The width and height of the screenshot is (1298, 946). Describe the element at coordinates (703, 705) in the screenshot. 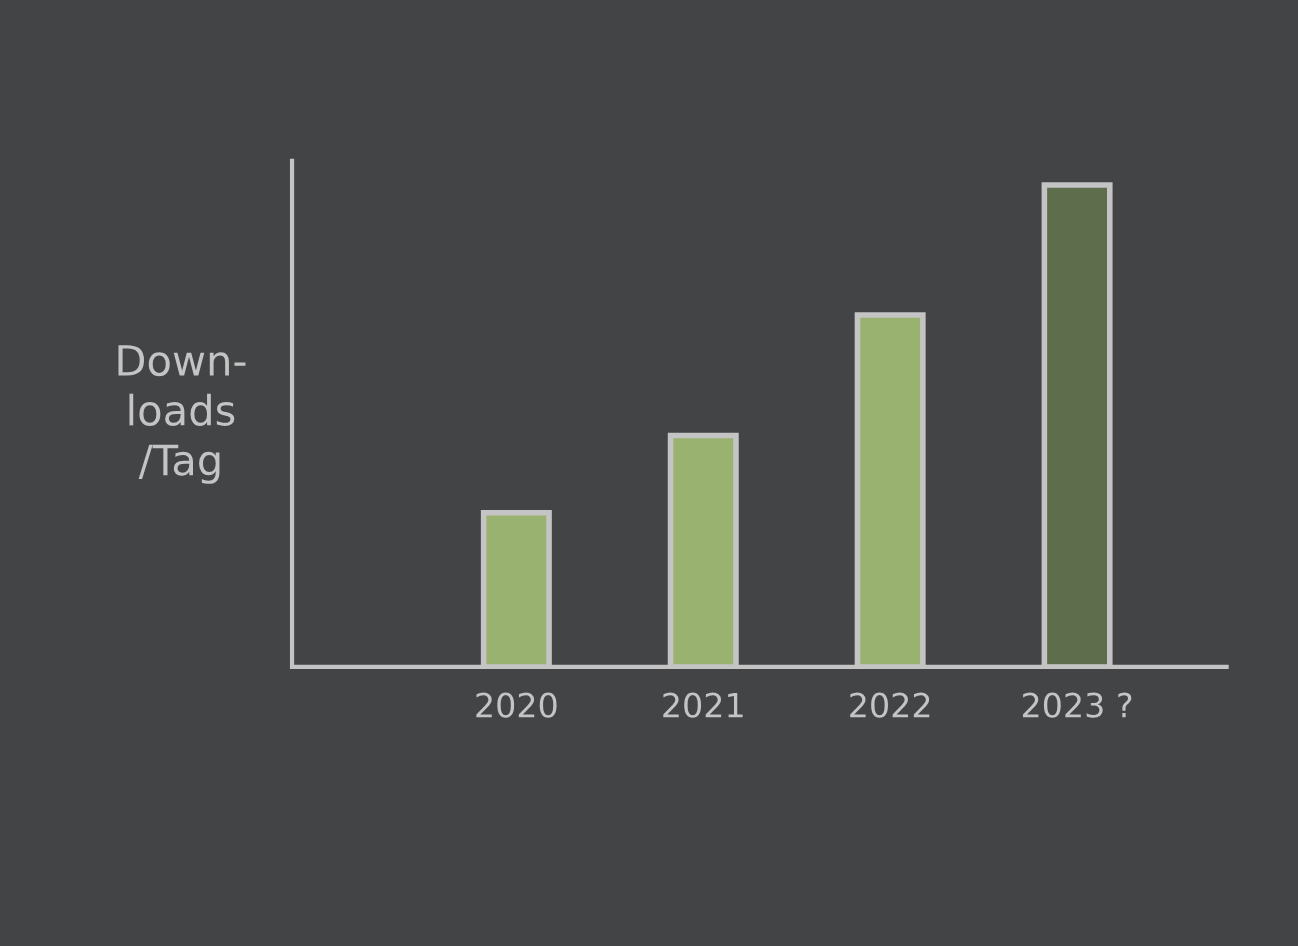

I see `x-tick-label: 2021` at that location.